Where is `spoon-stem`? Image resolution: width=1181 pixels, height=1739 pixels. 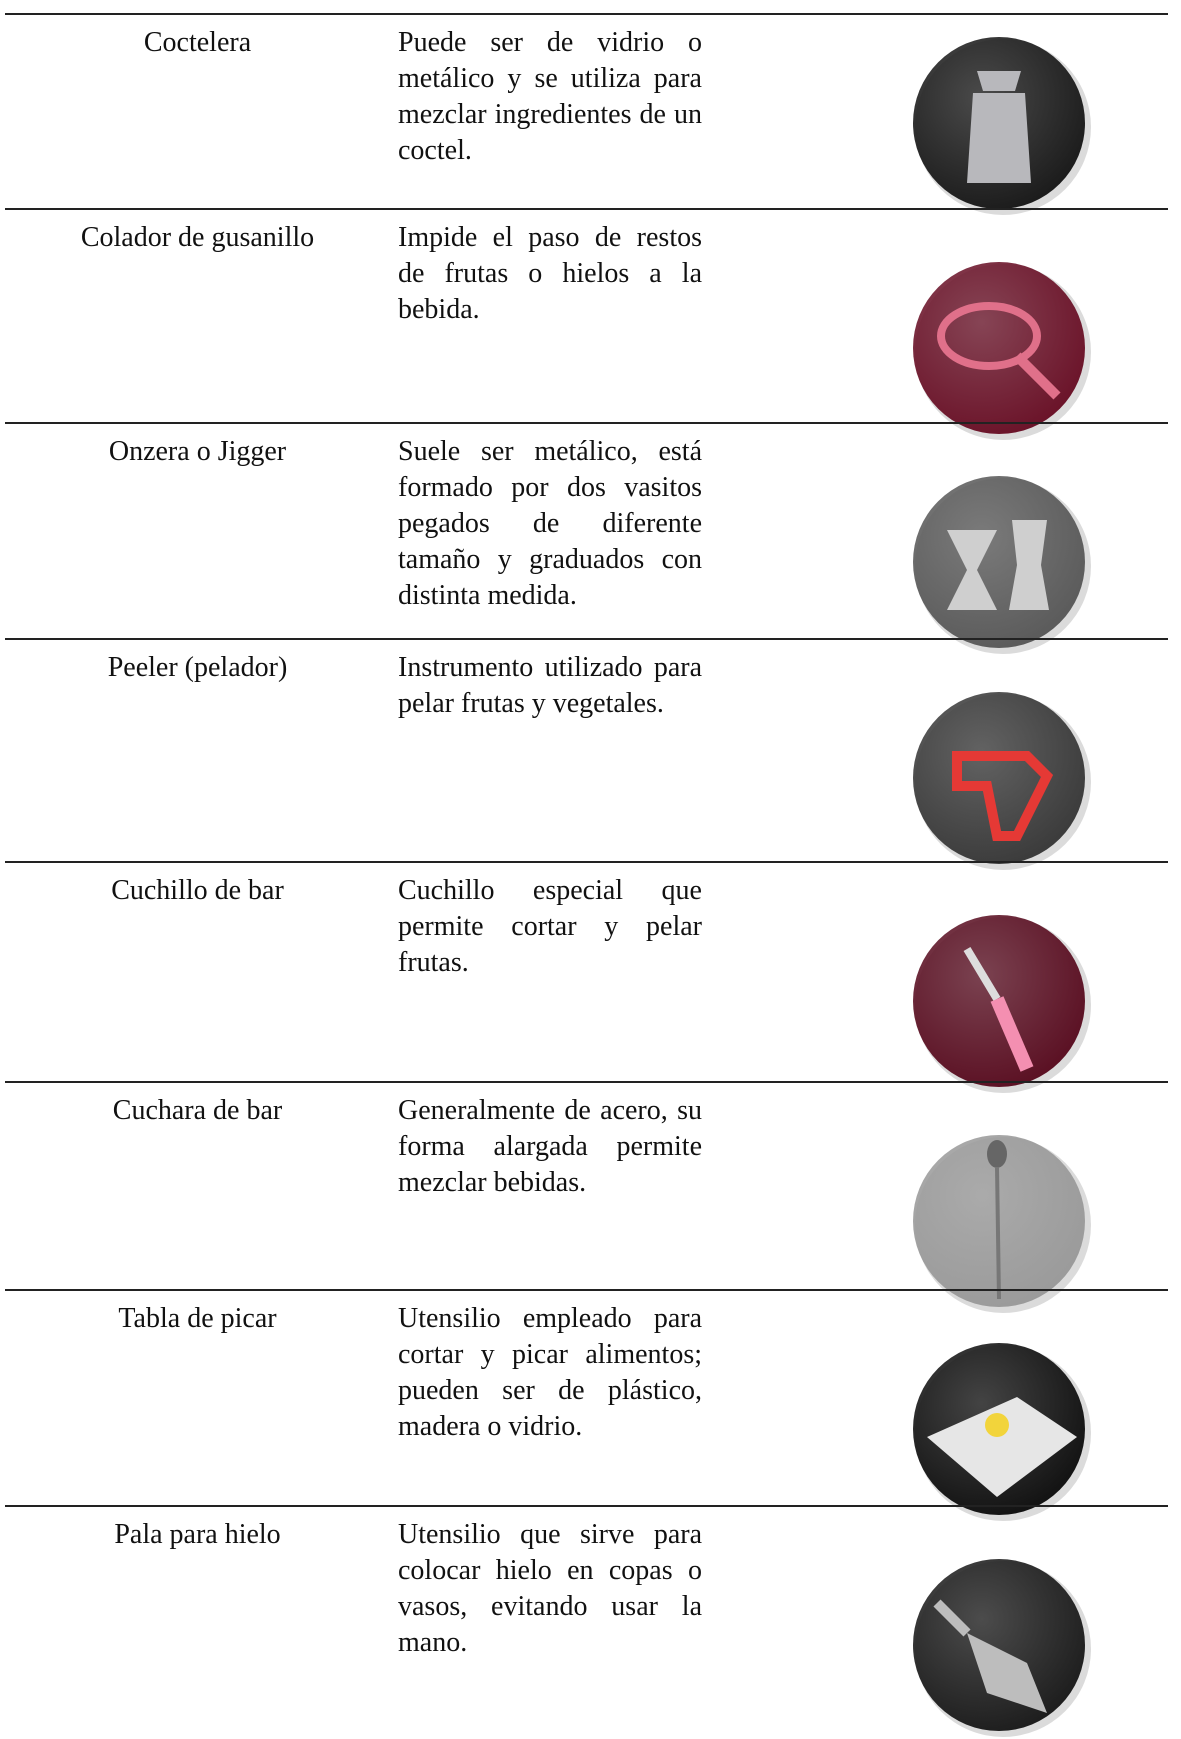 spoon-stem is located at coordinates (998, 1233).